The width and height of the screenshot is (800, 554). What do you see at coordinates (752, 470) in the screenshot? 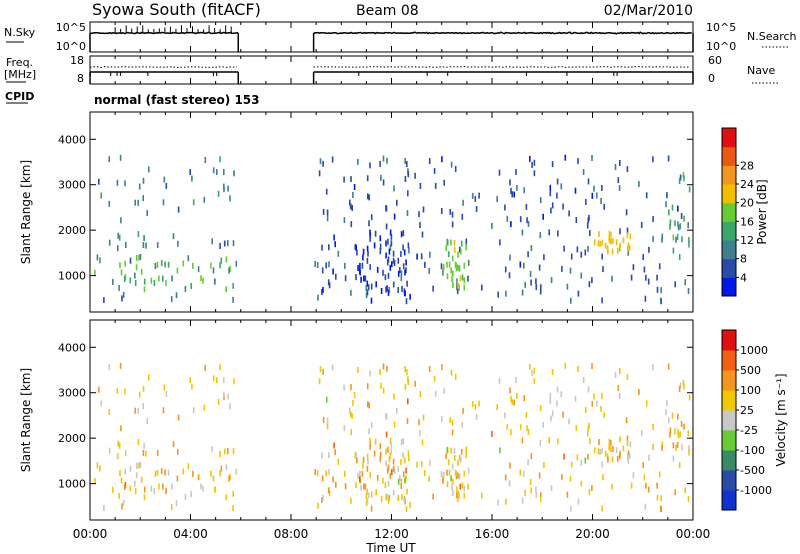
I see `colorbar-tick-label: -500` at bounding box center [752, 470].